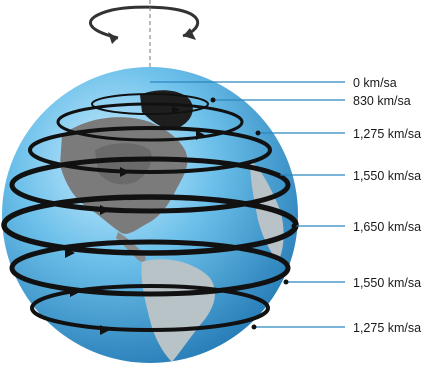 The image size is (445, 365). Describe the element at coordinates (382, 101) in the screenshot. I see `speed-label-1: 830 km/sa` at that location.